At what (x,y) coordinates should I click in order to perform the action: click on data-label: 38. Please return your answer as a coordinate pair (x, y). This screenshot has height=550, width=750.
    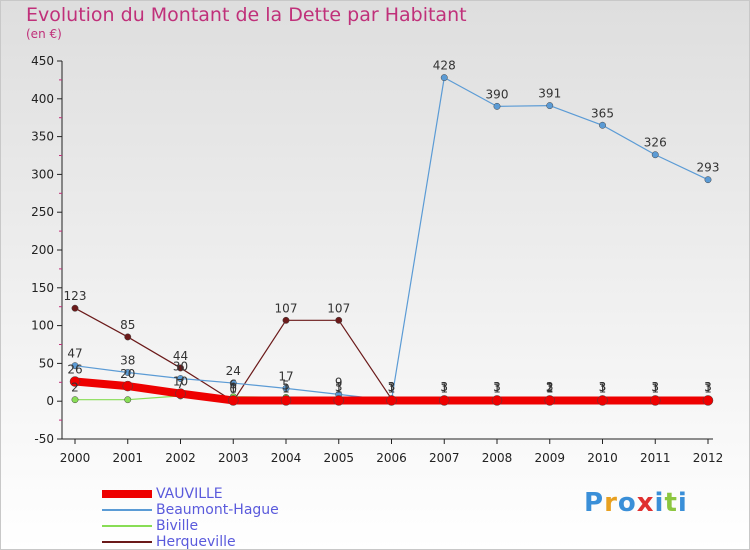
    Looking at the image, I should click on (127, 360).